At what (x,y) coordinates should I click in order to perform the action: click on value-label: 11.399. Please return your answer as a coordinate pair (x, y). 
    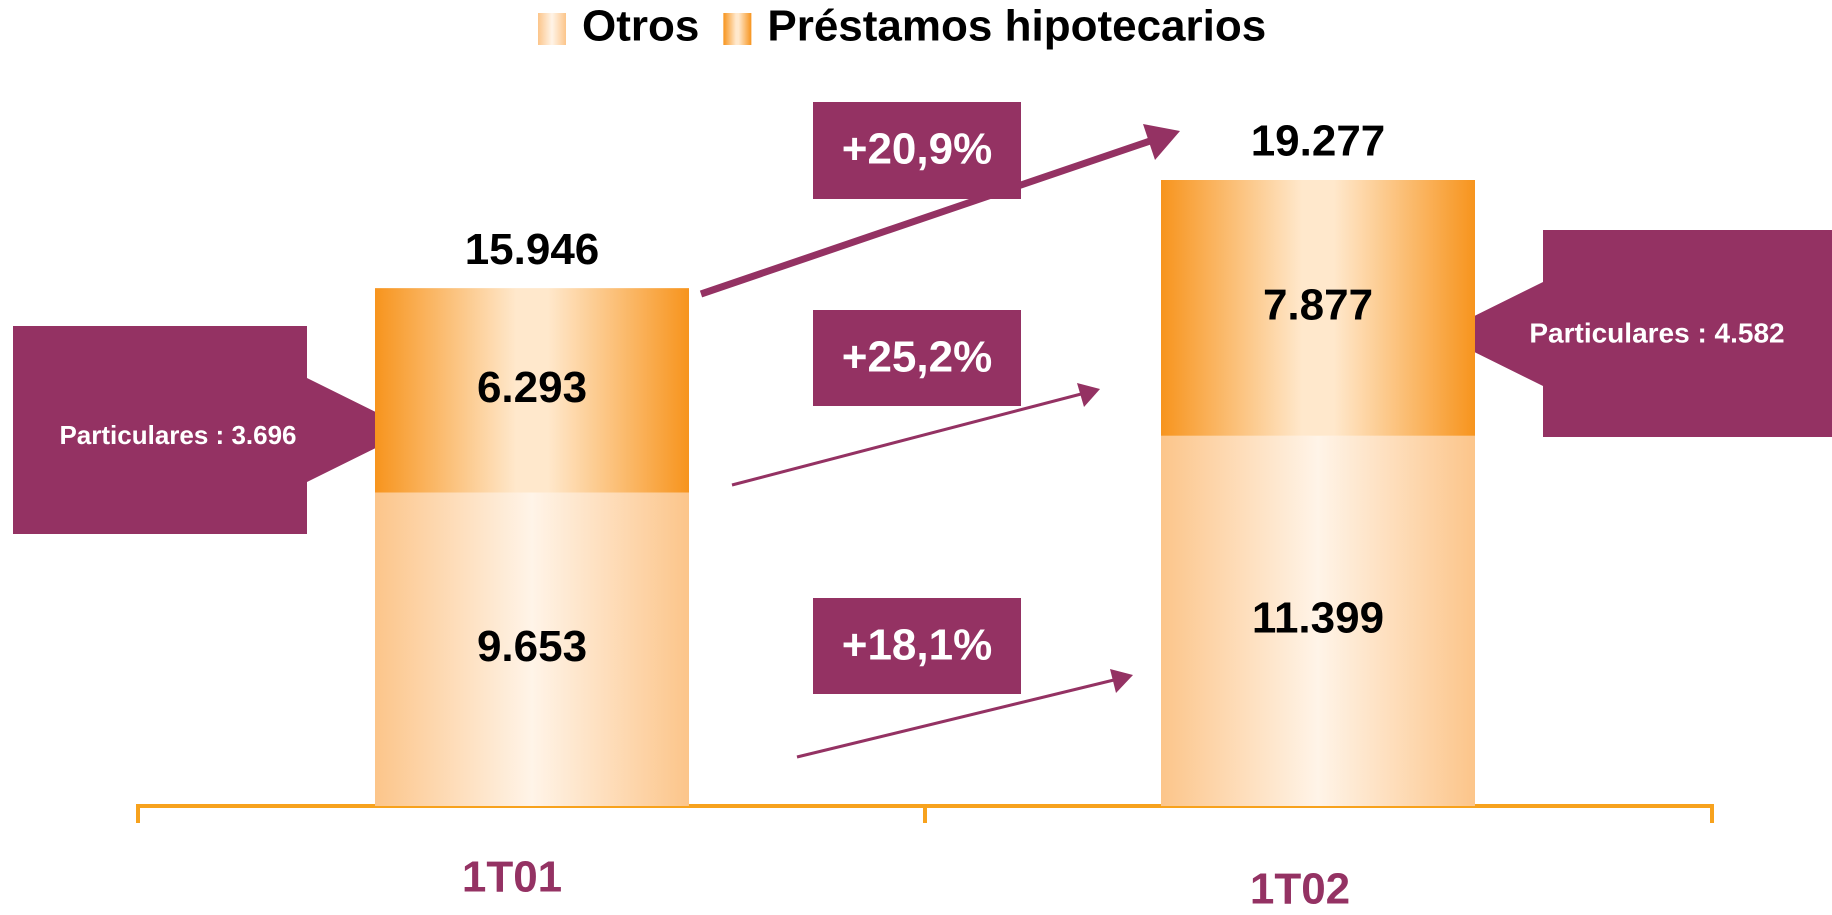
    Looking at the image, I should click on (1318, 618).